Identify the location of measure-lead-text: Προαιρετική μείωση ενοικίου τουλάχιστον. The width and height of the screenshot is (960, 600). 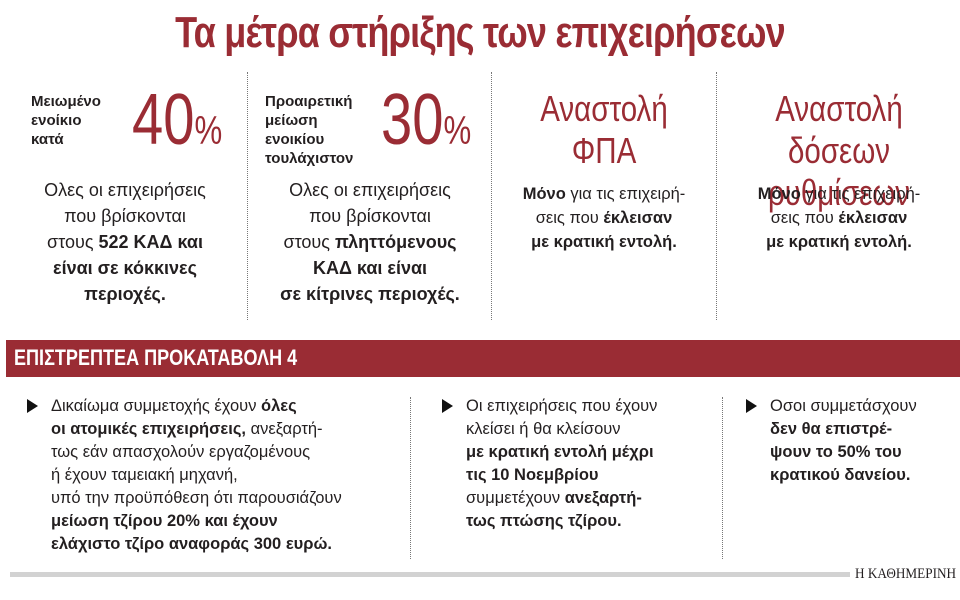
(309, 130).